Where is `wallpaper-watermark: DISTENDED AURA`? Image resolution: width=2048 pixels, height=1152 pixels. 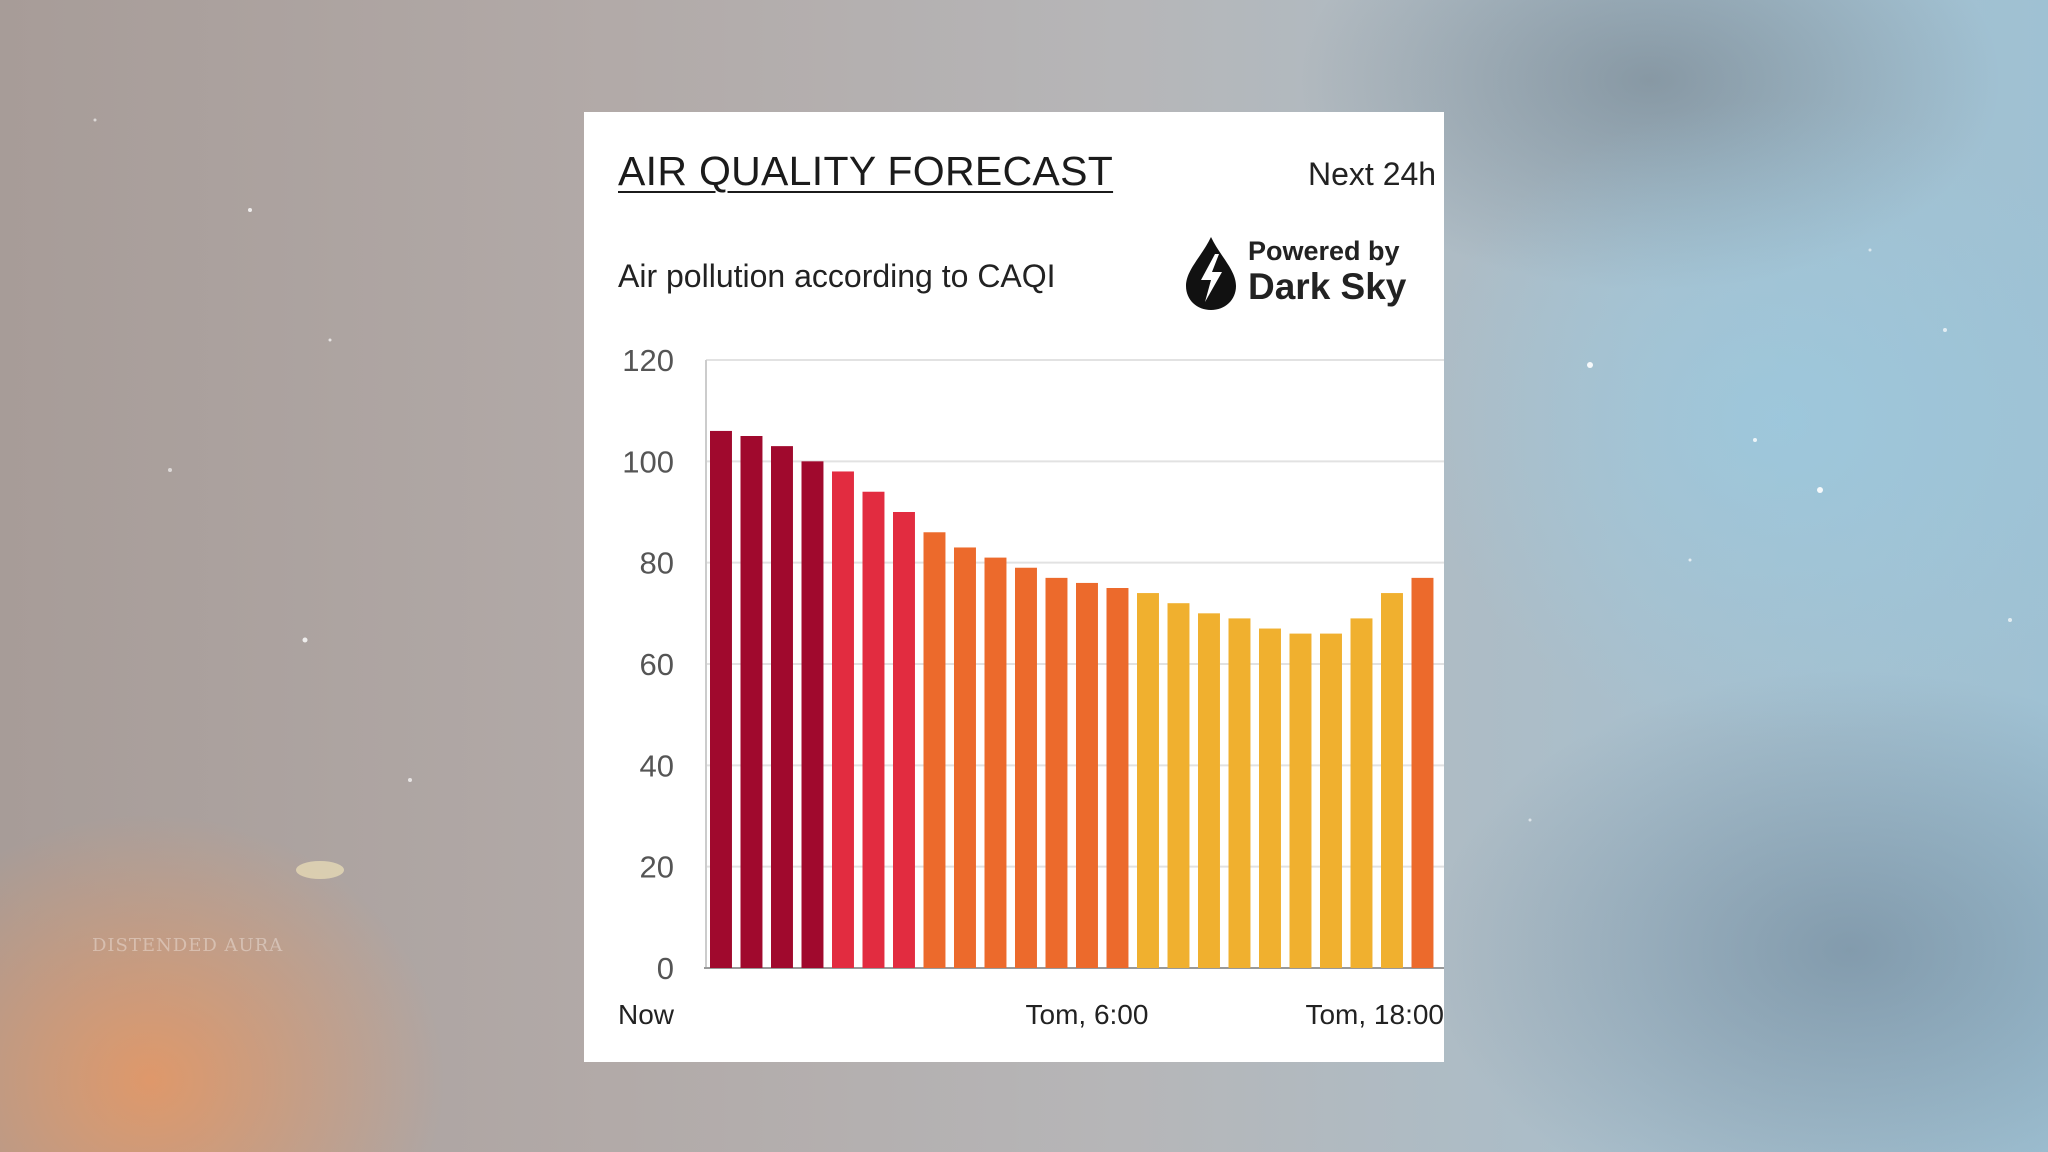 wallpaper-watermark: DISTENDED AURA is located at coordinates (188, 945).